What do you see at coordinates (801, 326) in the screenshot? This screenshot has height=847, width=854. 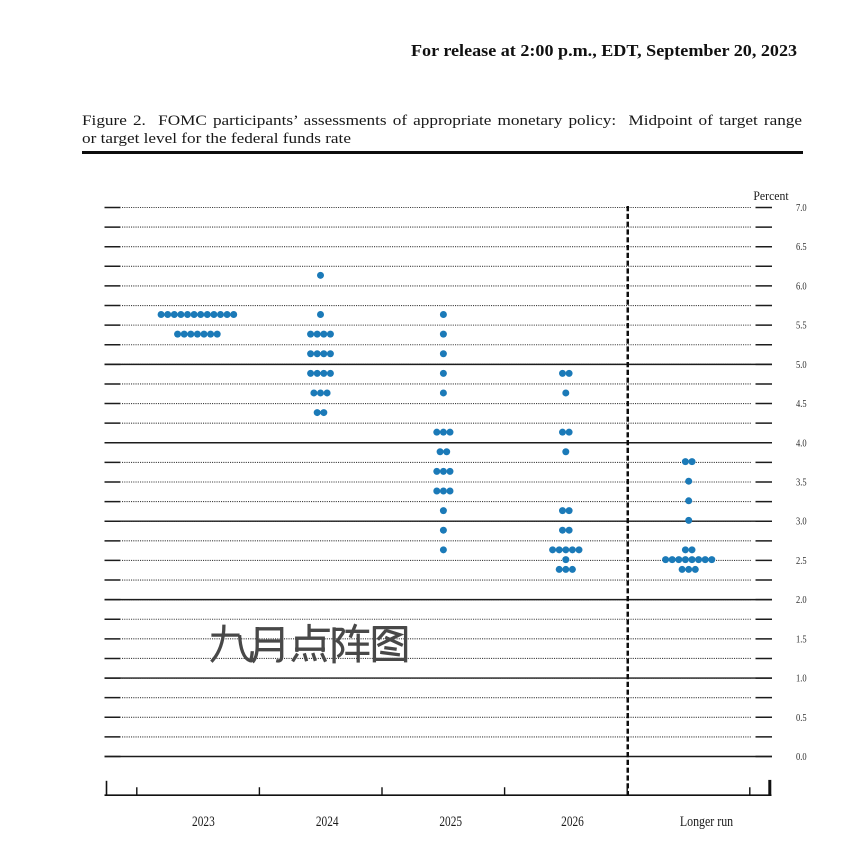 I see `svg-text: 5.5` at bounding box center [801, 326].